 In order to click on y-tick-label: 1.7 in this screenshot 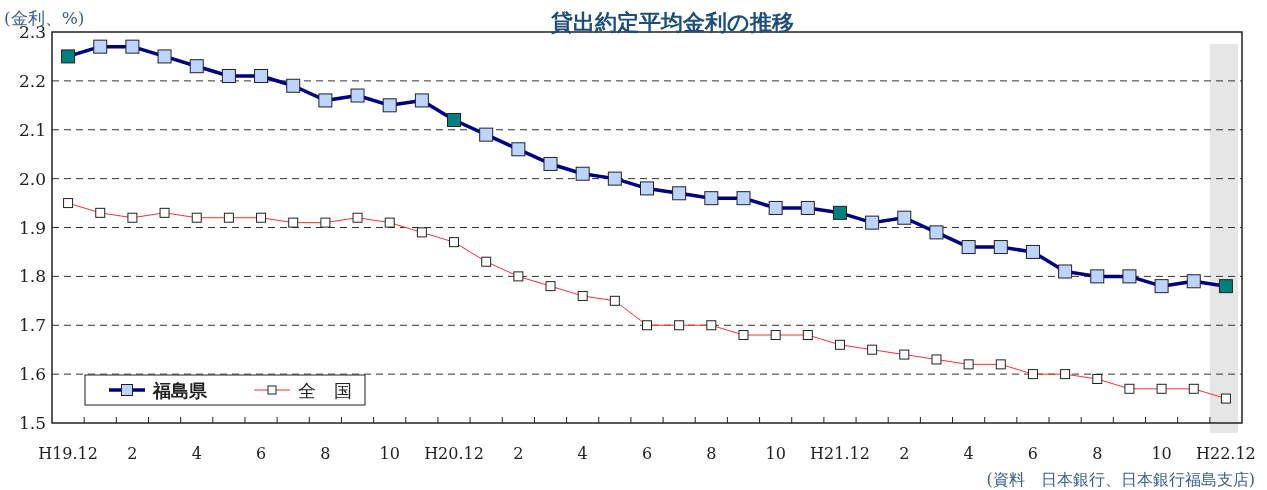, I will do `click(32, 325)`.